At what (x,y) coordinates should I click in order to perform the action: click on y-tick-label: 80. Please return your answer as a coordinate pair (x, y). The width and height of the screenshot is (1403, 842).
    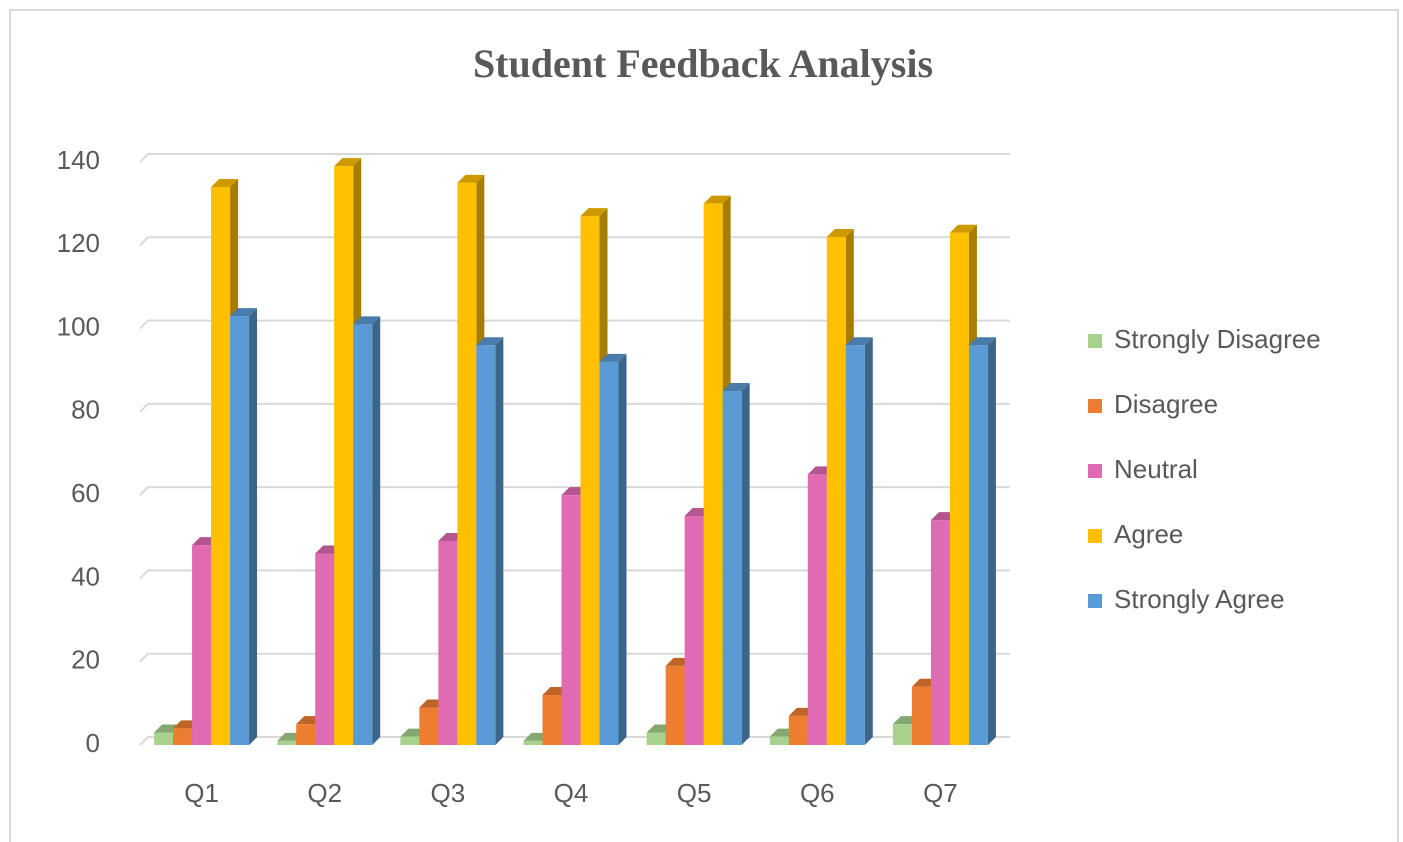
    Looking at the image, I should click on (85, 410).